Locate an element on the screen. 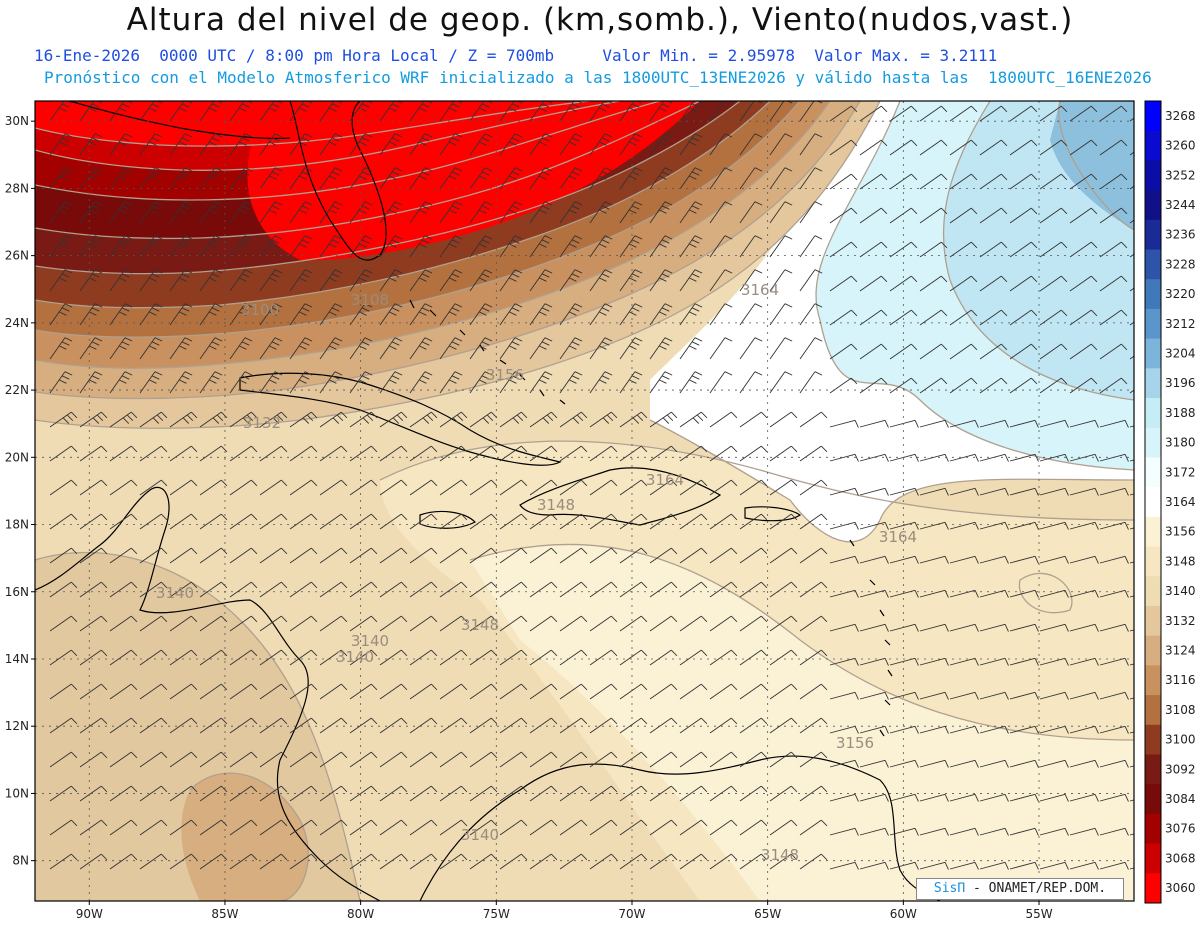 This screenshot has height=927, width=1200. lon-tick-label: 85W is located at coordinates (224, 914).